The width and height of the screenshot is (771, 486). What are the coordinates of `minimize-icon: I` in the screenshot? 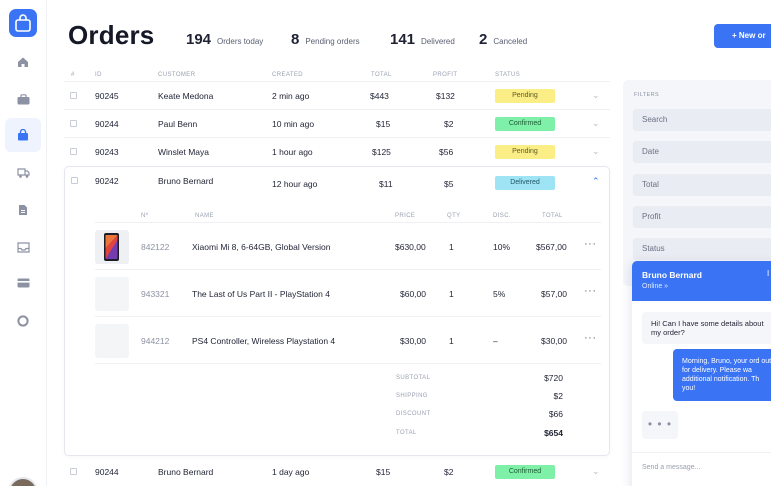 It's located at (768, 273).